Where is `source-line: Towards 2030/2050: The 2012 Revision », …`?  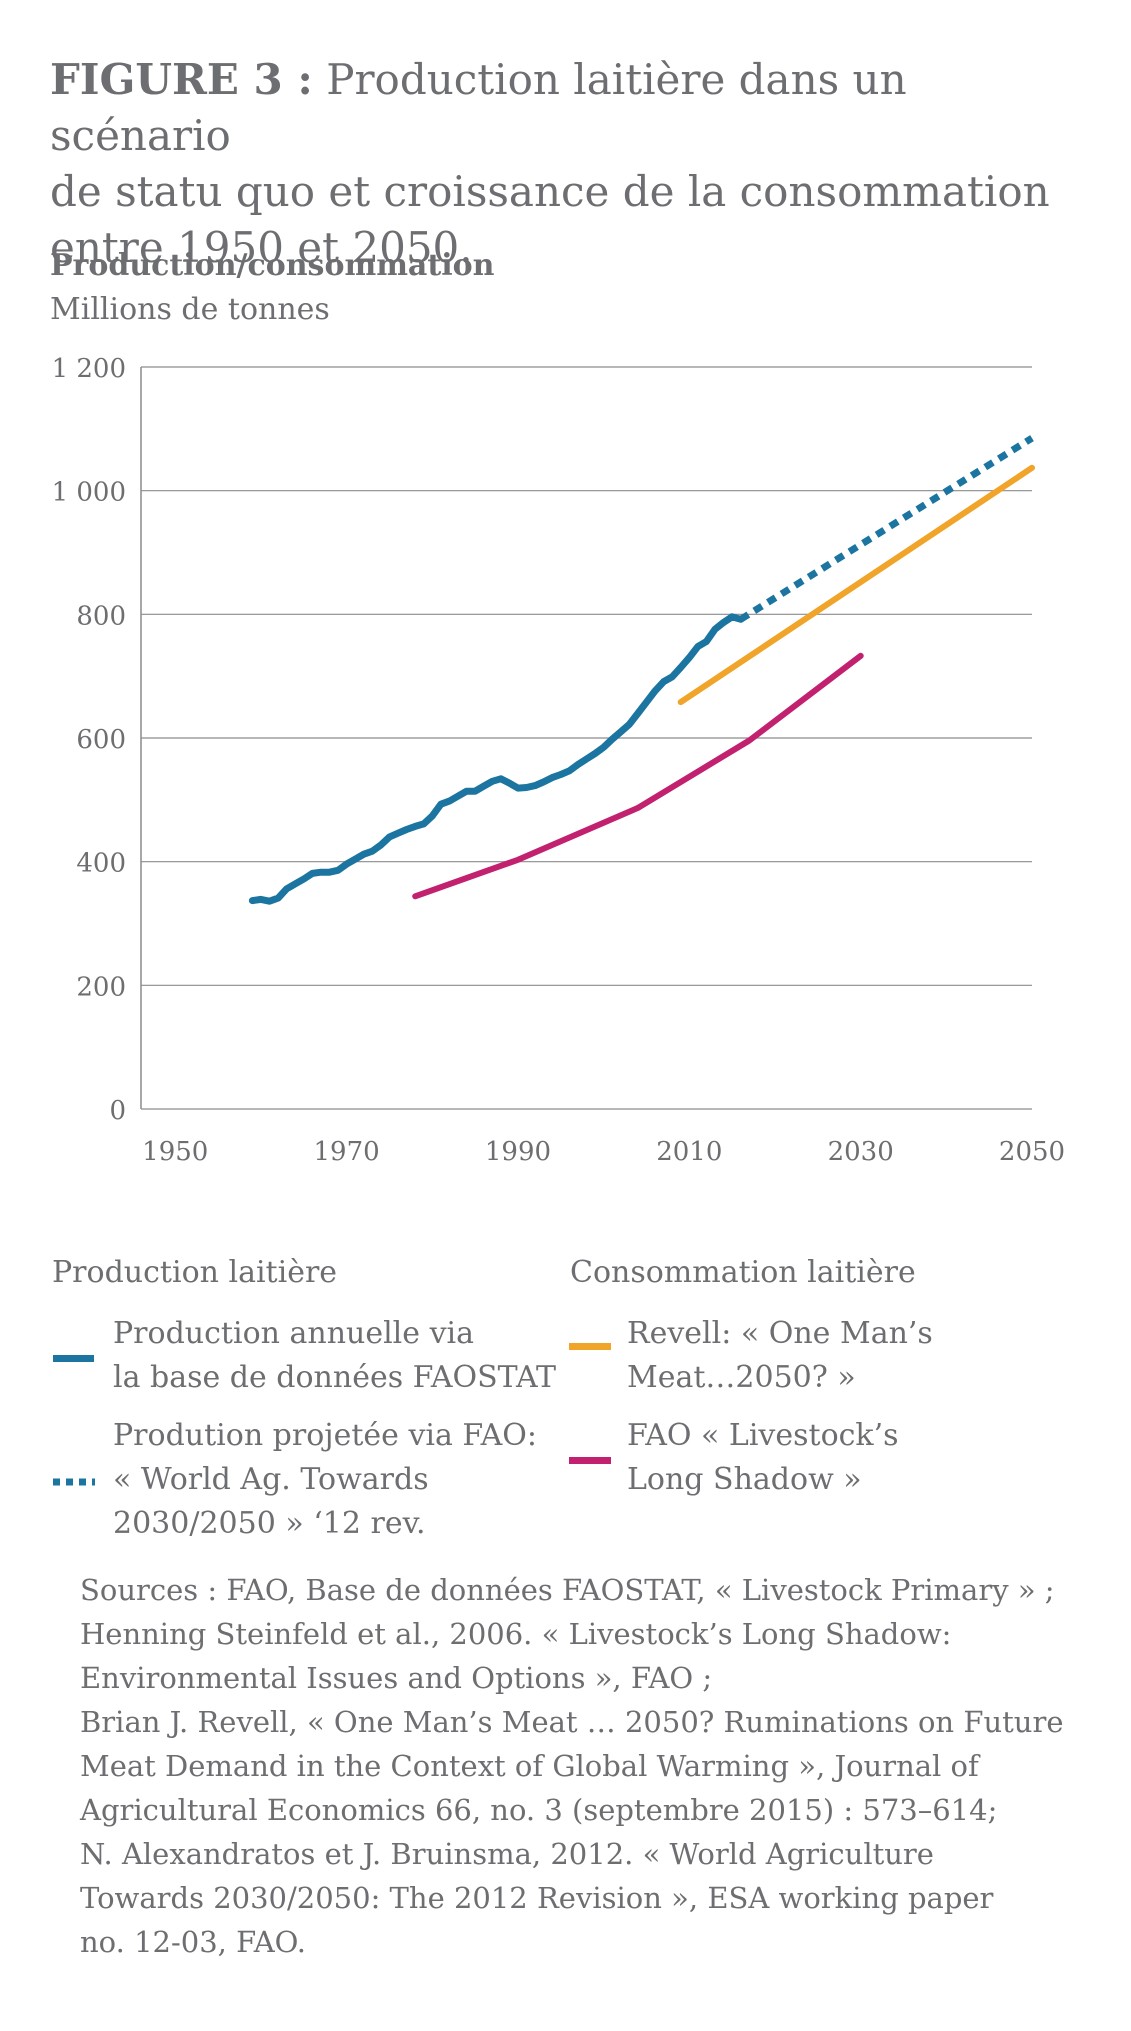
source-line: Towards 2030/2050: The 2012 Revision », … is located at coordinates (537, 1898).